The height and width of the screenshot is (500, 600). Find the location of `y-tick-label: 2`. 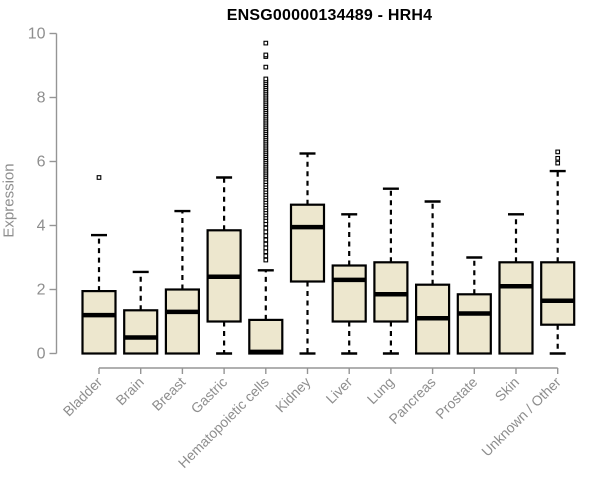

y-tick-label: 2 is located at coordinates (41, 290).